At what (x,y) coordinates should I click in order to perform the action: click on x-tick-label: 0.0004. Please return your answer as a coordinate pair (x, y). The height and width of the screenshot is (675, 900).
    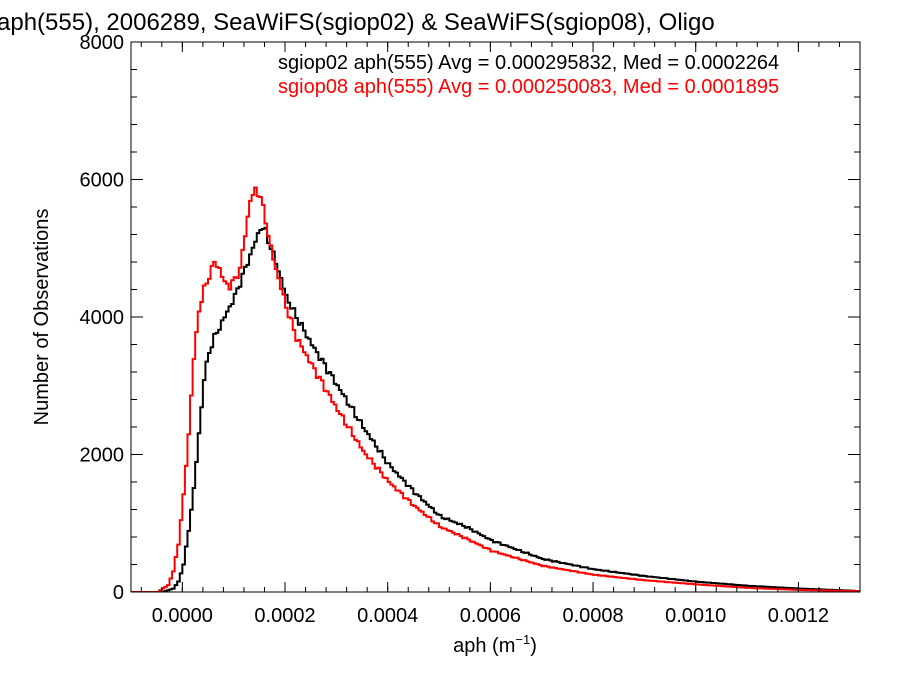
    Looking at the image, I should click on (387, 616).